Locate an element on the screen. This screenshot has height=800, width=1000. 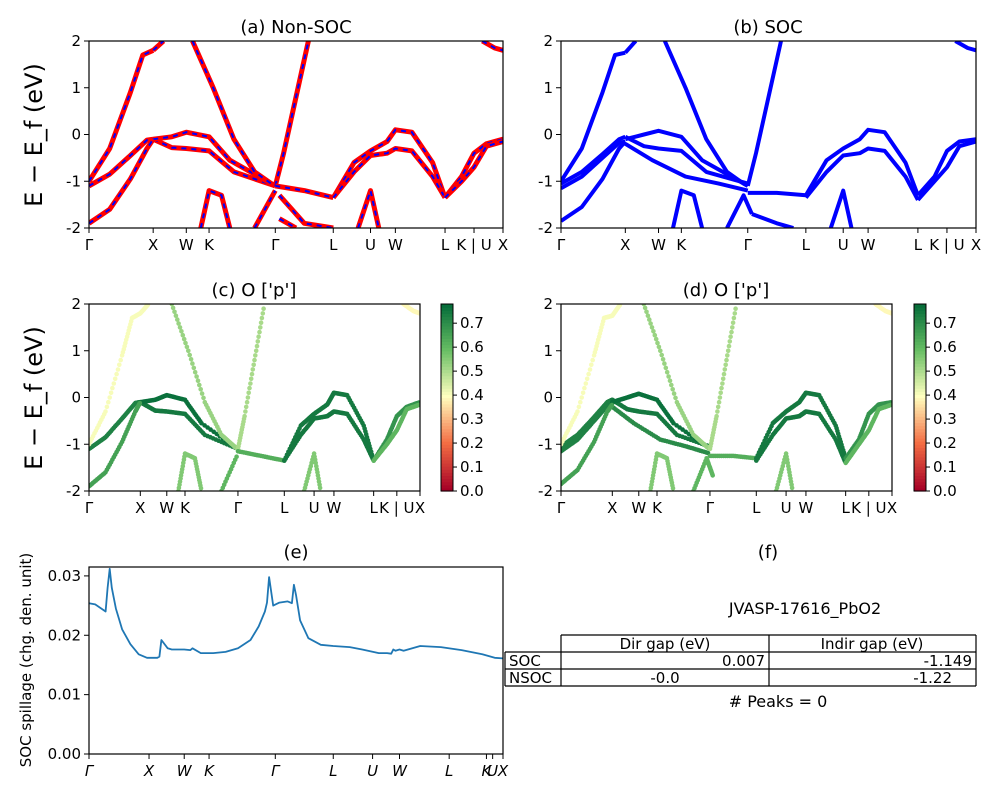
panel-c-xtick-label: K is located at coordinates (185, 508).